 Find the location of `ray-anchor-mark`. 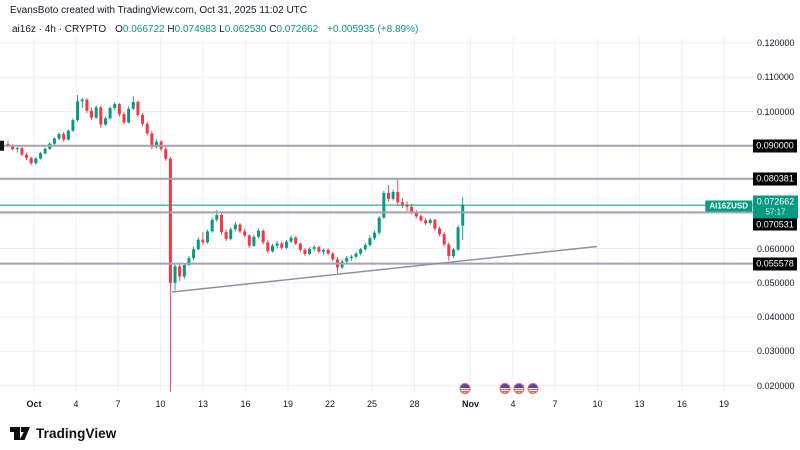

ray-anchor-mark is located at coordinates (2, 145).